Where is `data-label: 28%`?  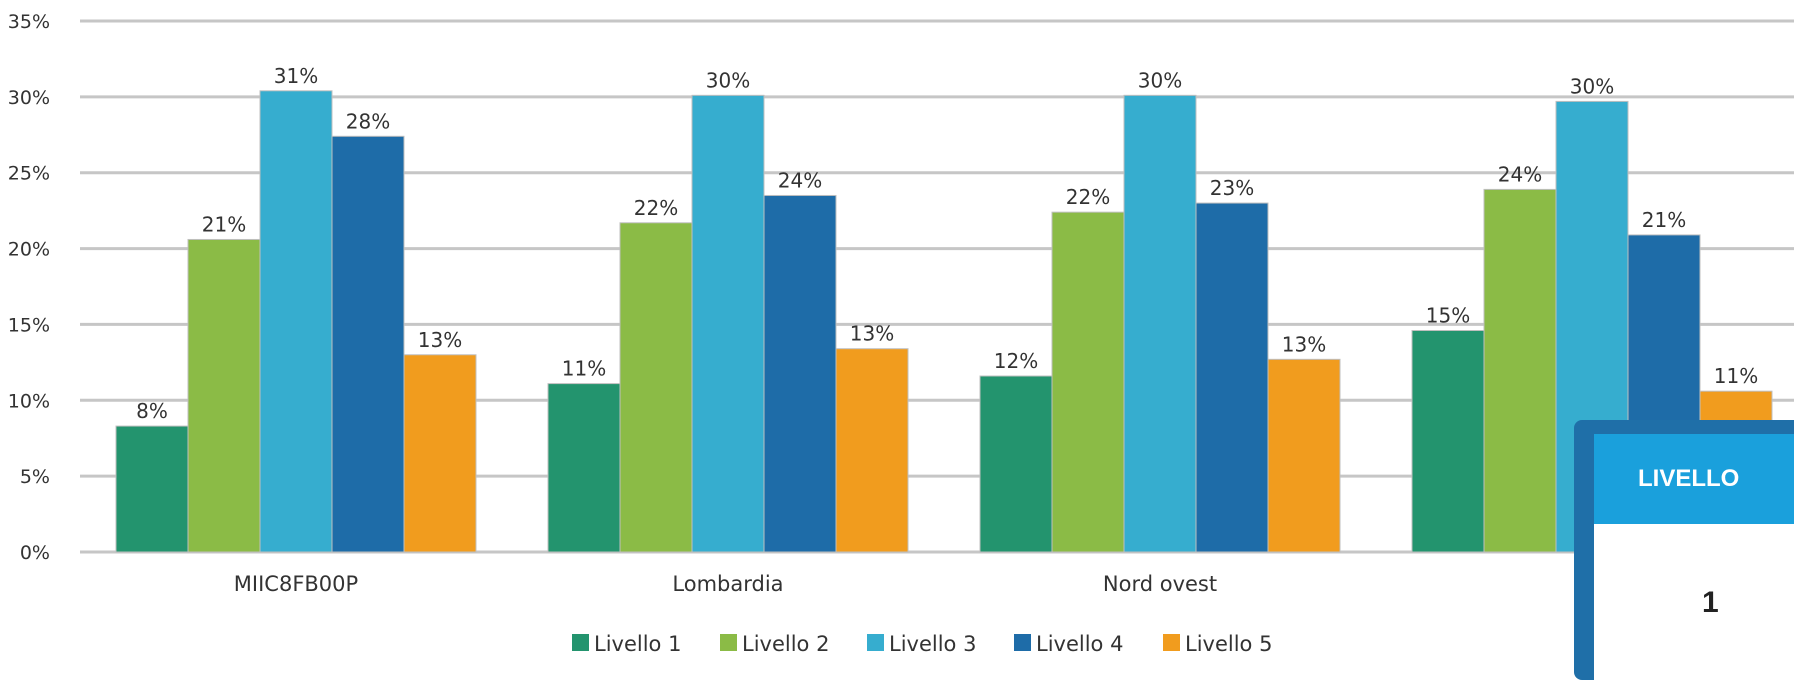
data-label: 28% is located at coordinates (368, 121).